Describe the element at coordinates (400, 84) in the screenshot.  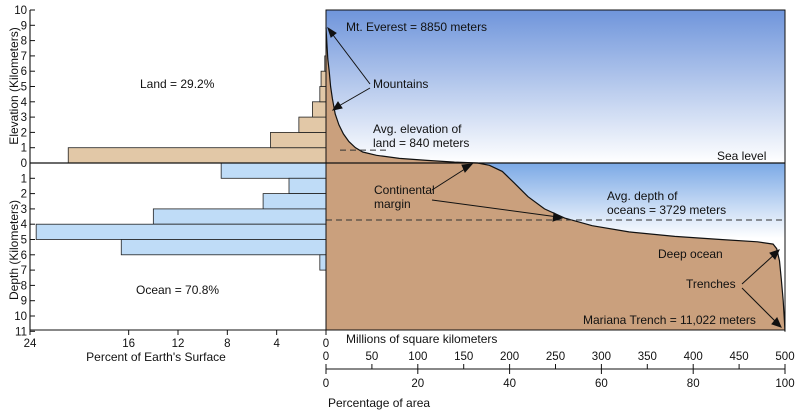
I see `mountains-annotation: Mountains` at that location.